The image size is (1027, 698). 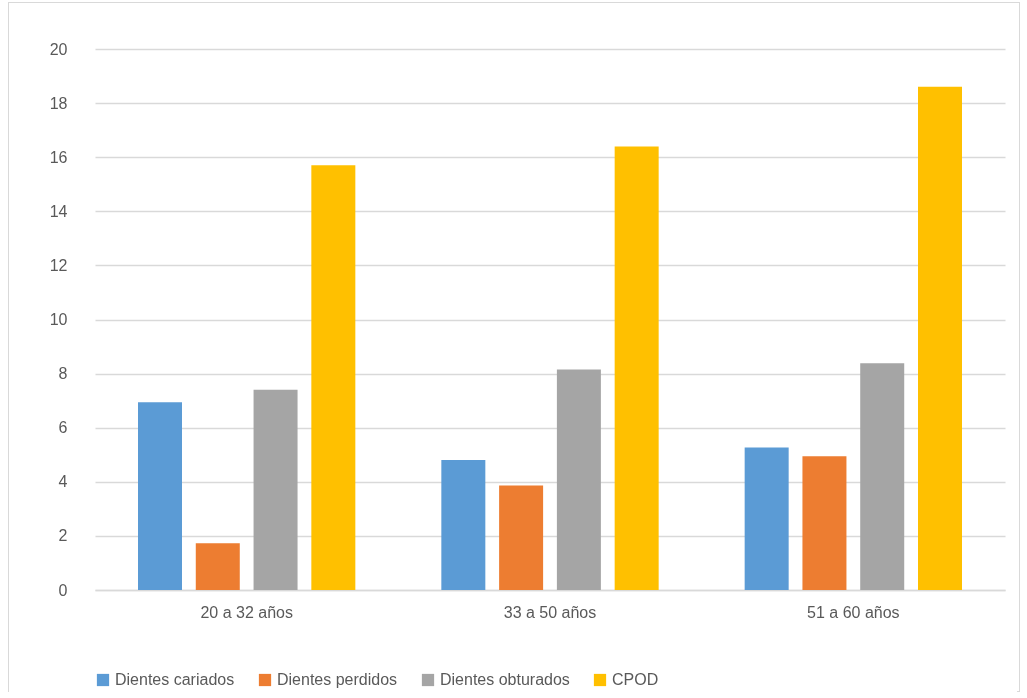 What do you see at coordinates (175, 679) in the screenshot?
I see `legend-label: Dientes cariados` at bounding box center [175, 679].